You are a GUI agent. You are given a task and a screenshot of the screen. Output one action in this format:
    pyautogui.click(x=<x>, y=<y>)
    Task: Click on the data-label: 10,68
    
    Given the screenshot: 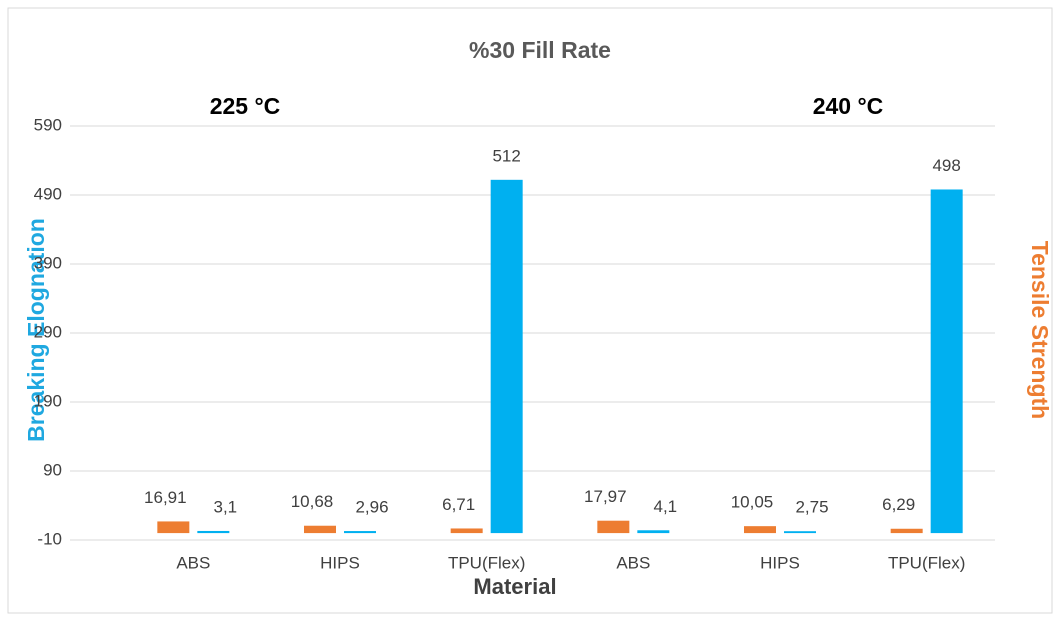 What is the action you would take?
    pyautogui.click(x=312, y=501)
    